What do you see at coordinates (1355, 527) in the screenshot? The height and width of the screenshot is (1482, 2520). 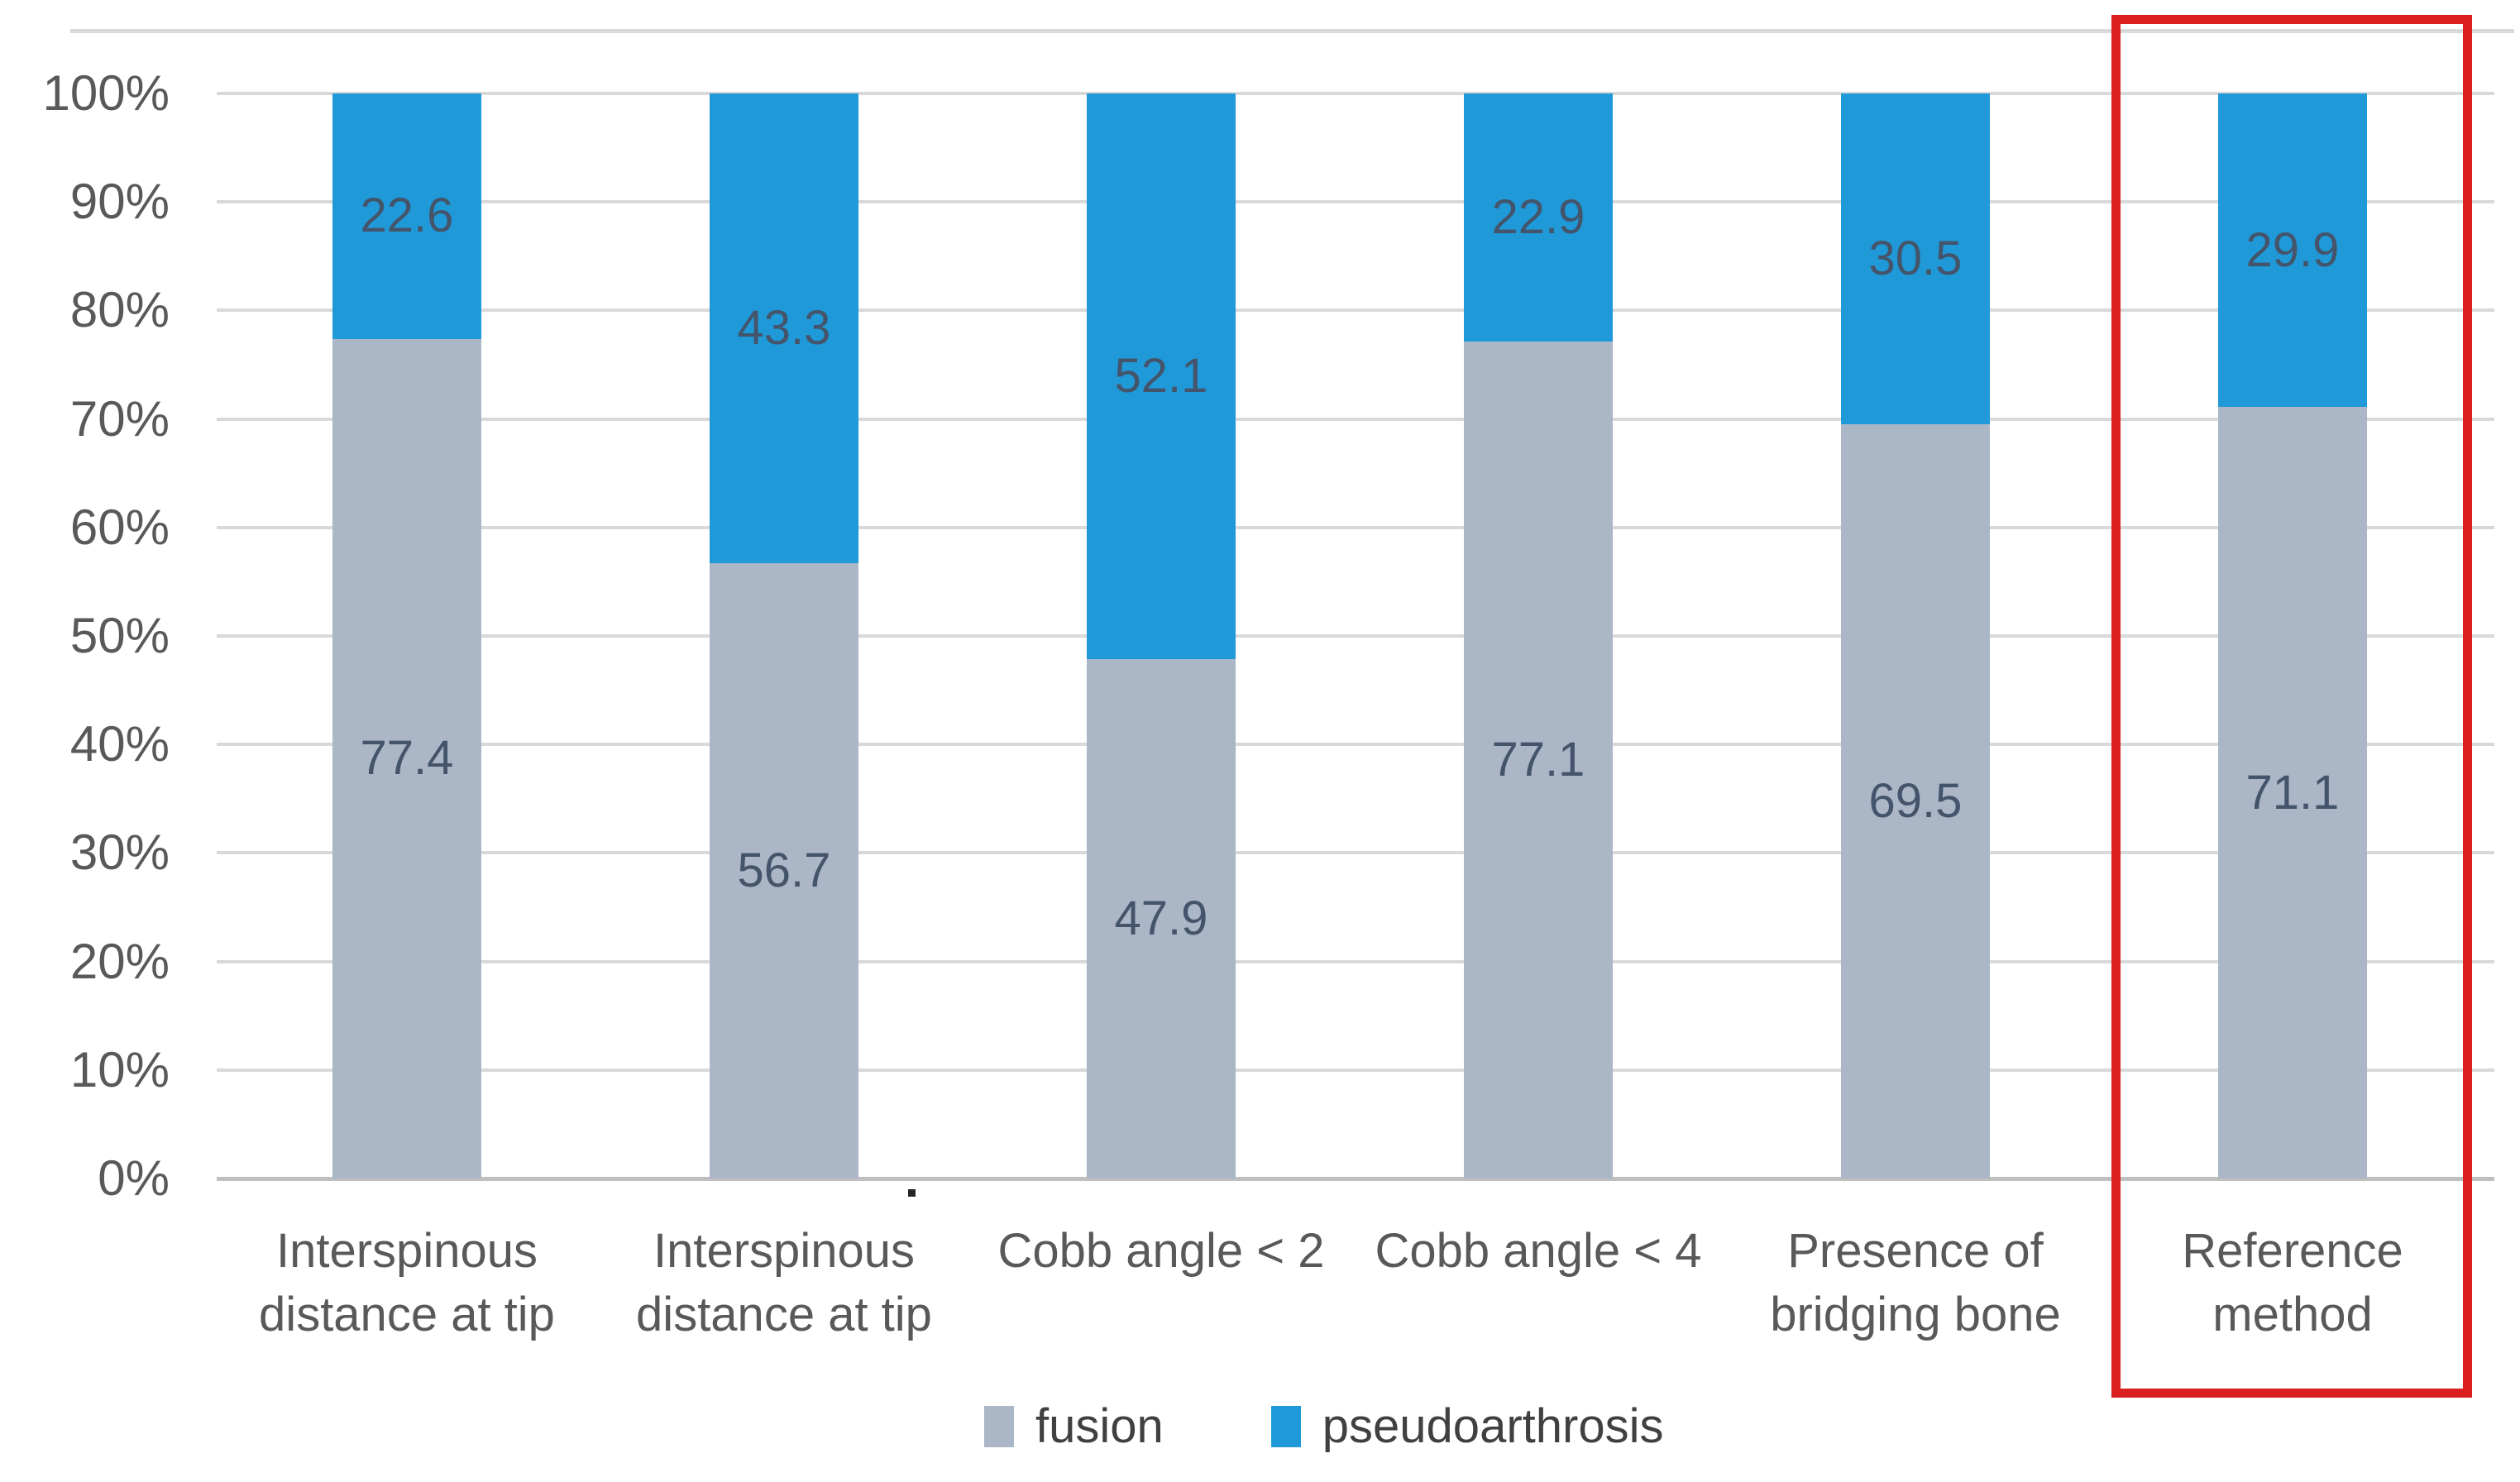 I see `gridline-60%` at bounding box center [1355, 527].